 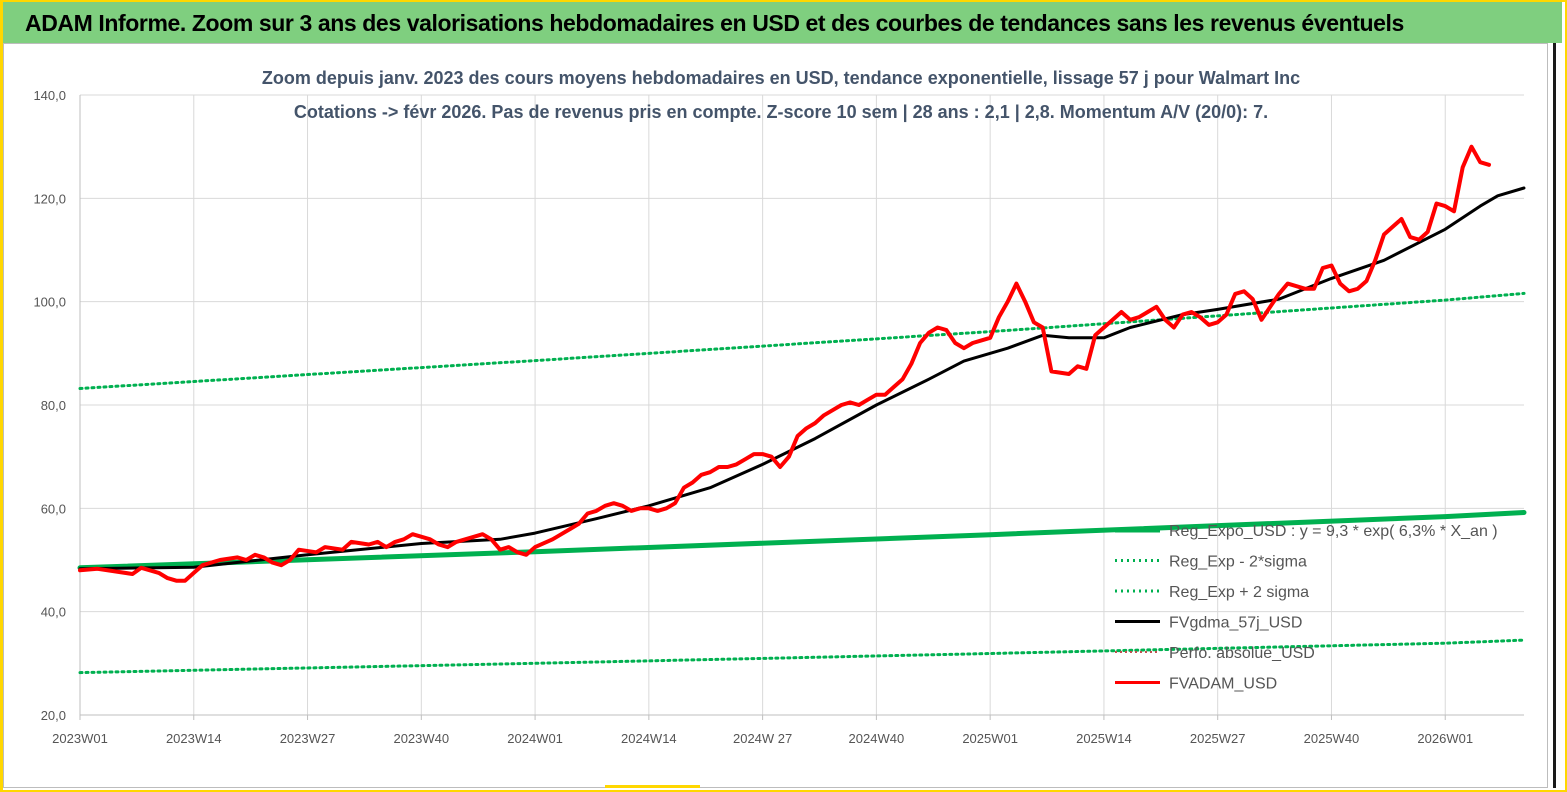 What do you see at coordinates (1218, 738) in the screenshot?
I see `x-tick-label: 2025W27` at bounding box center [1218, 738].